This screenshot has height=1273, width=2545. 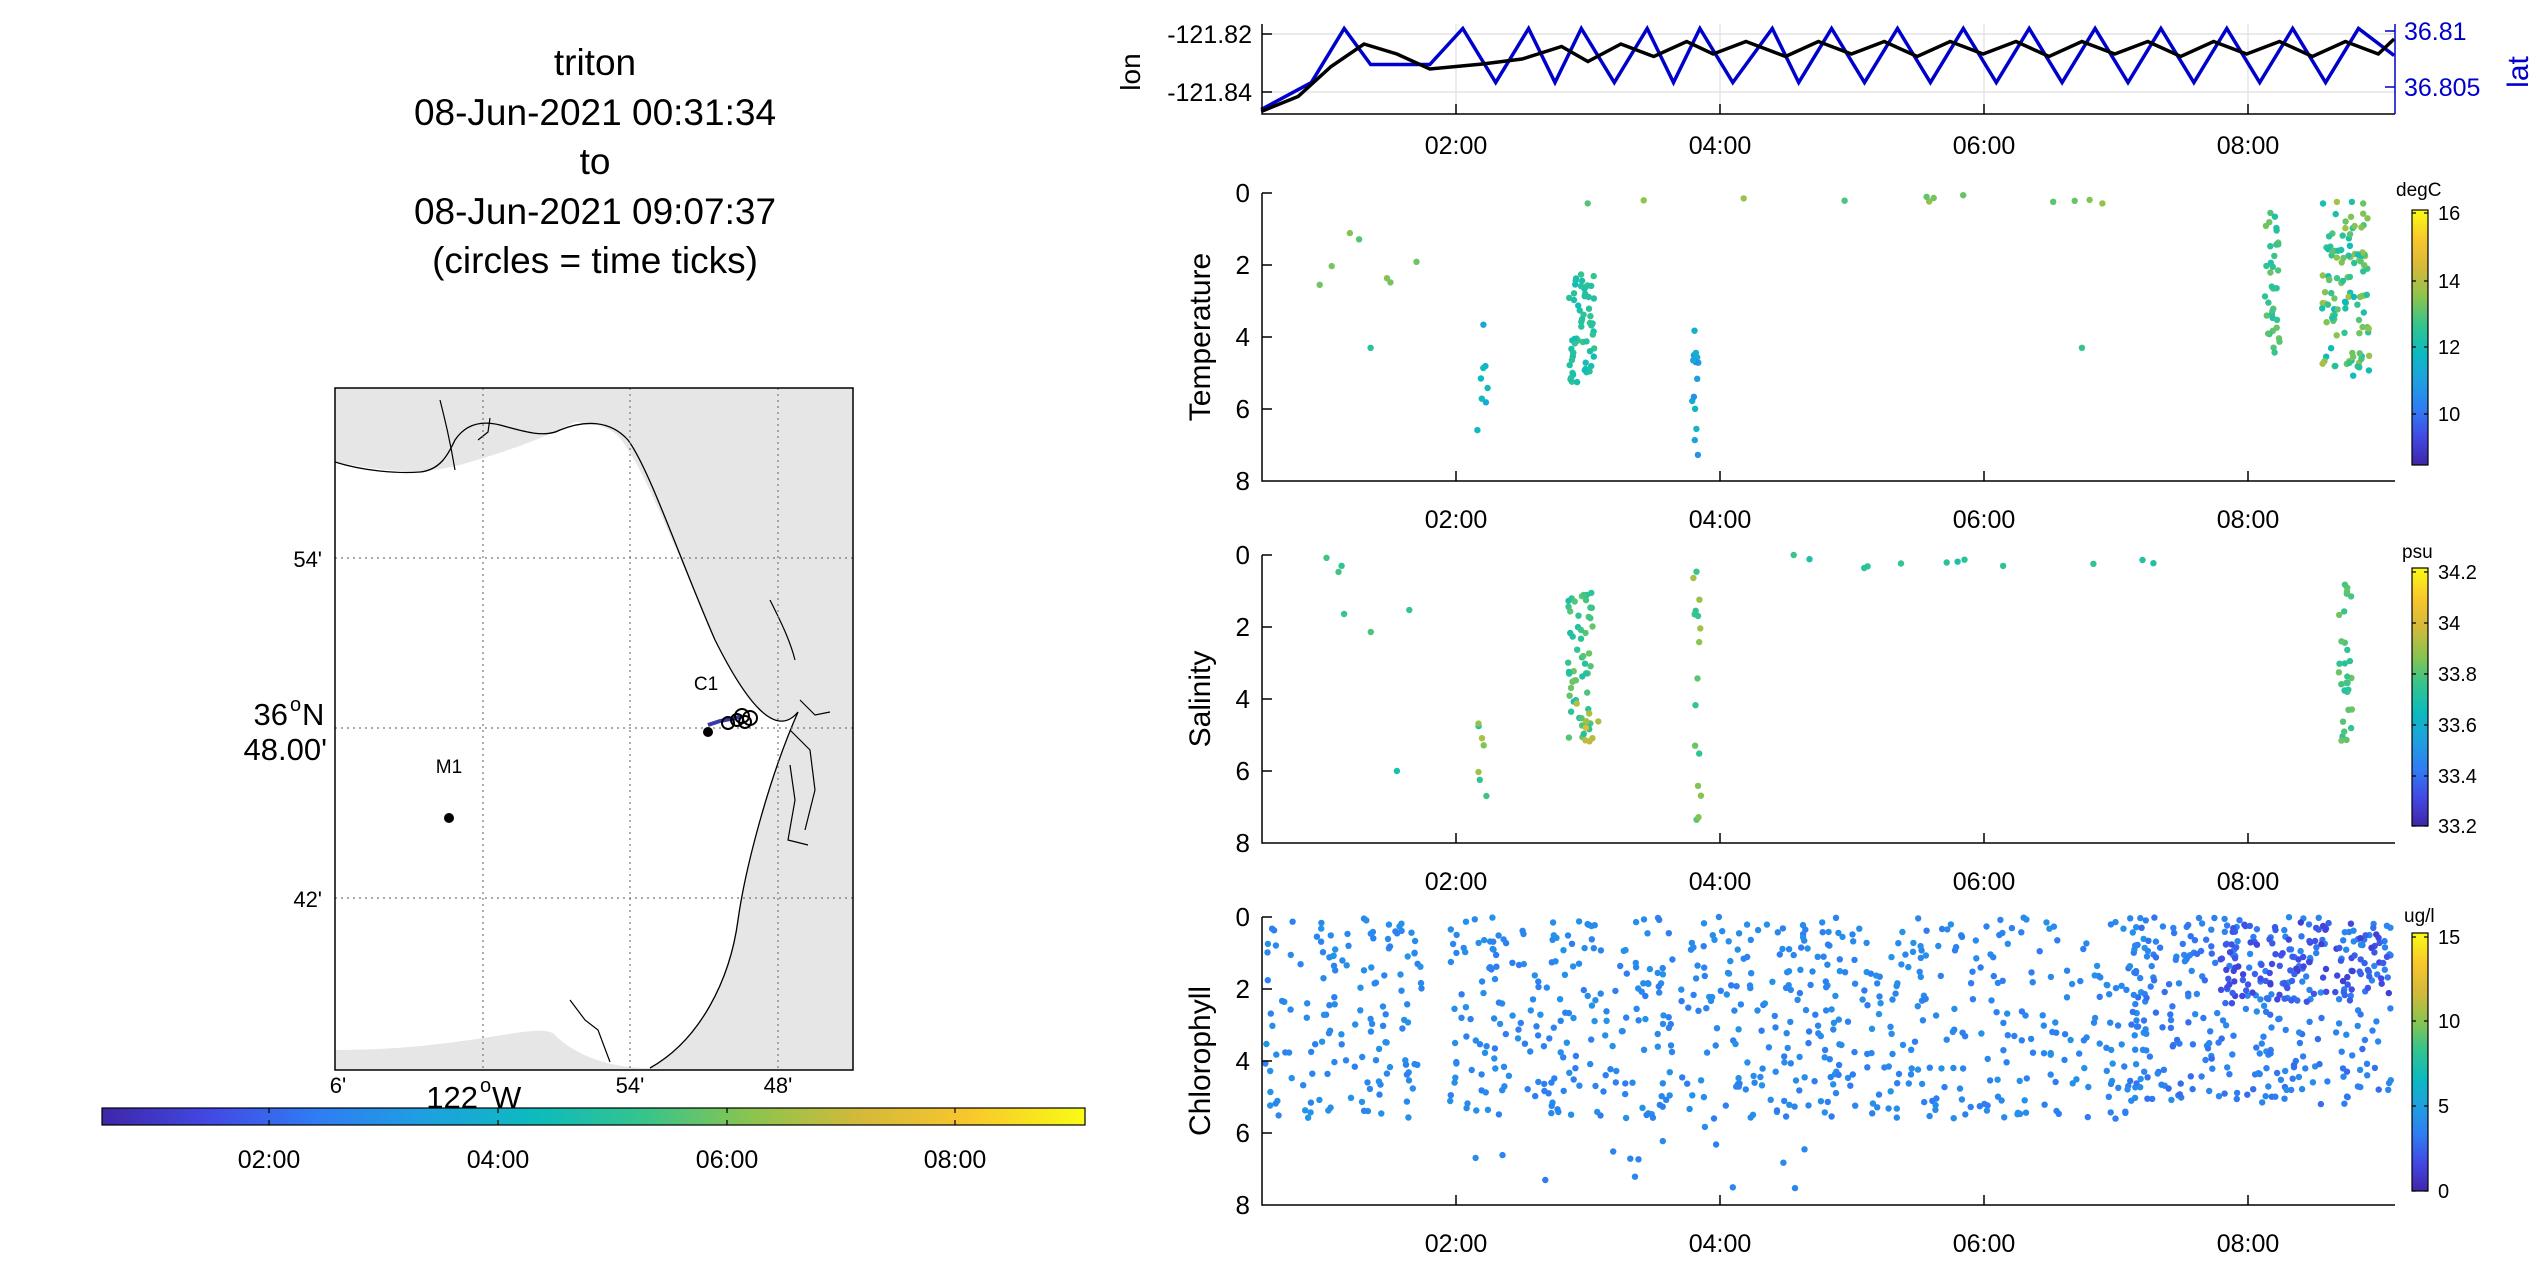 What do you see at coordinates (1828, 75) in the screenshot?
I see `lon-series-line` at bounding box center [1828, 75].